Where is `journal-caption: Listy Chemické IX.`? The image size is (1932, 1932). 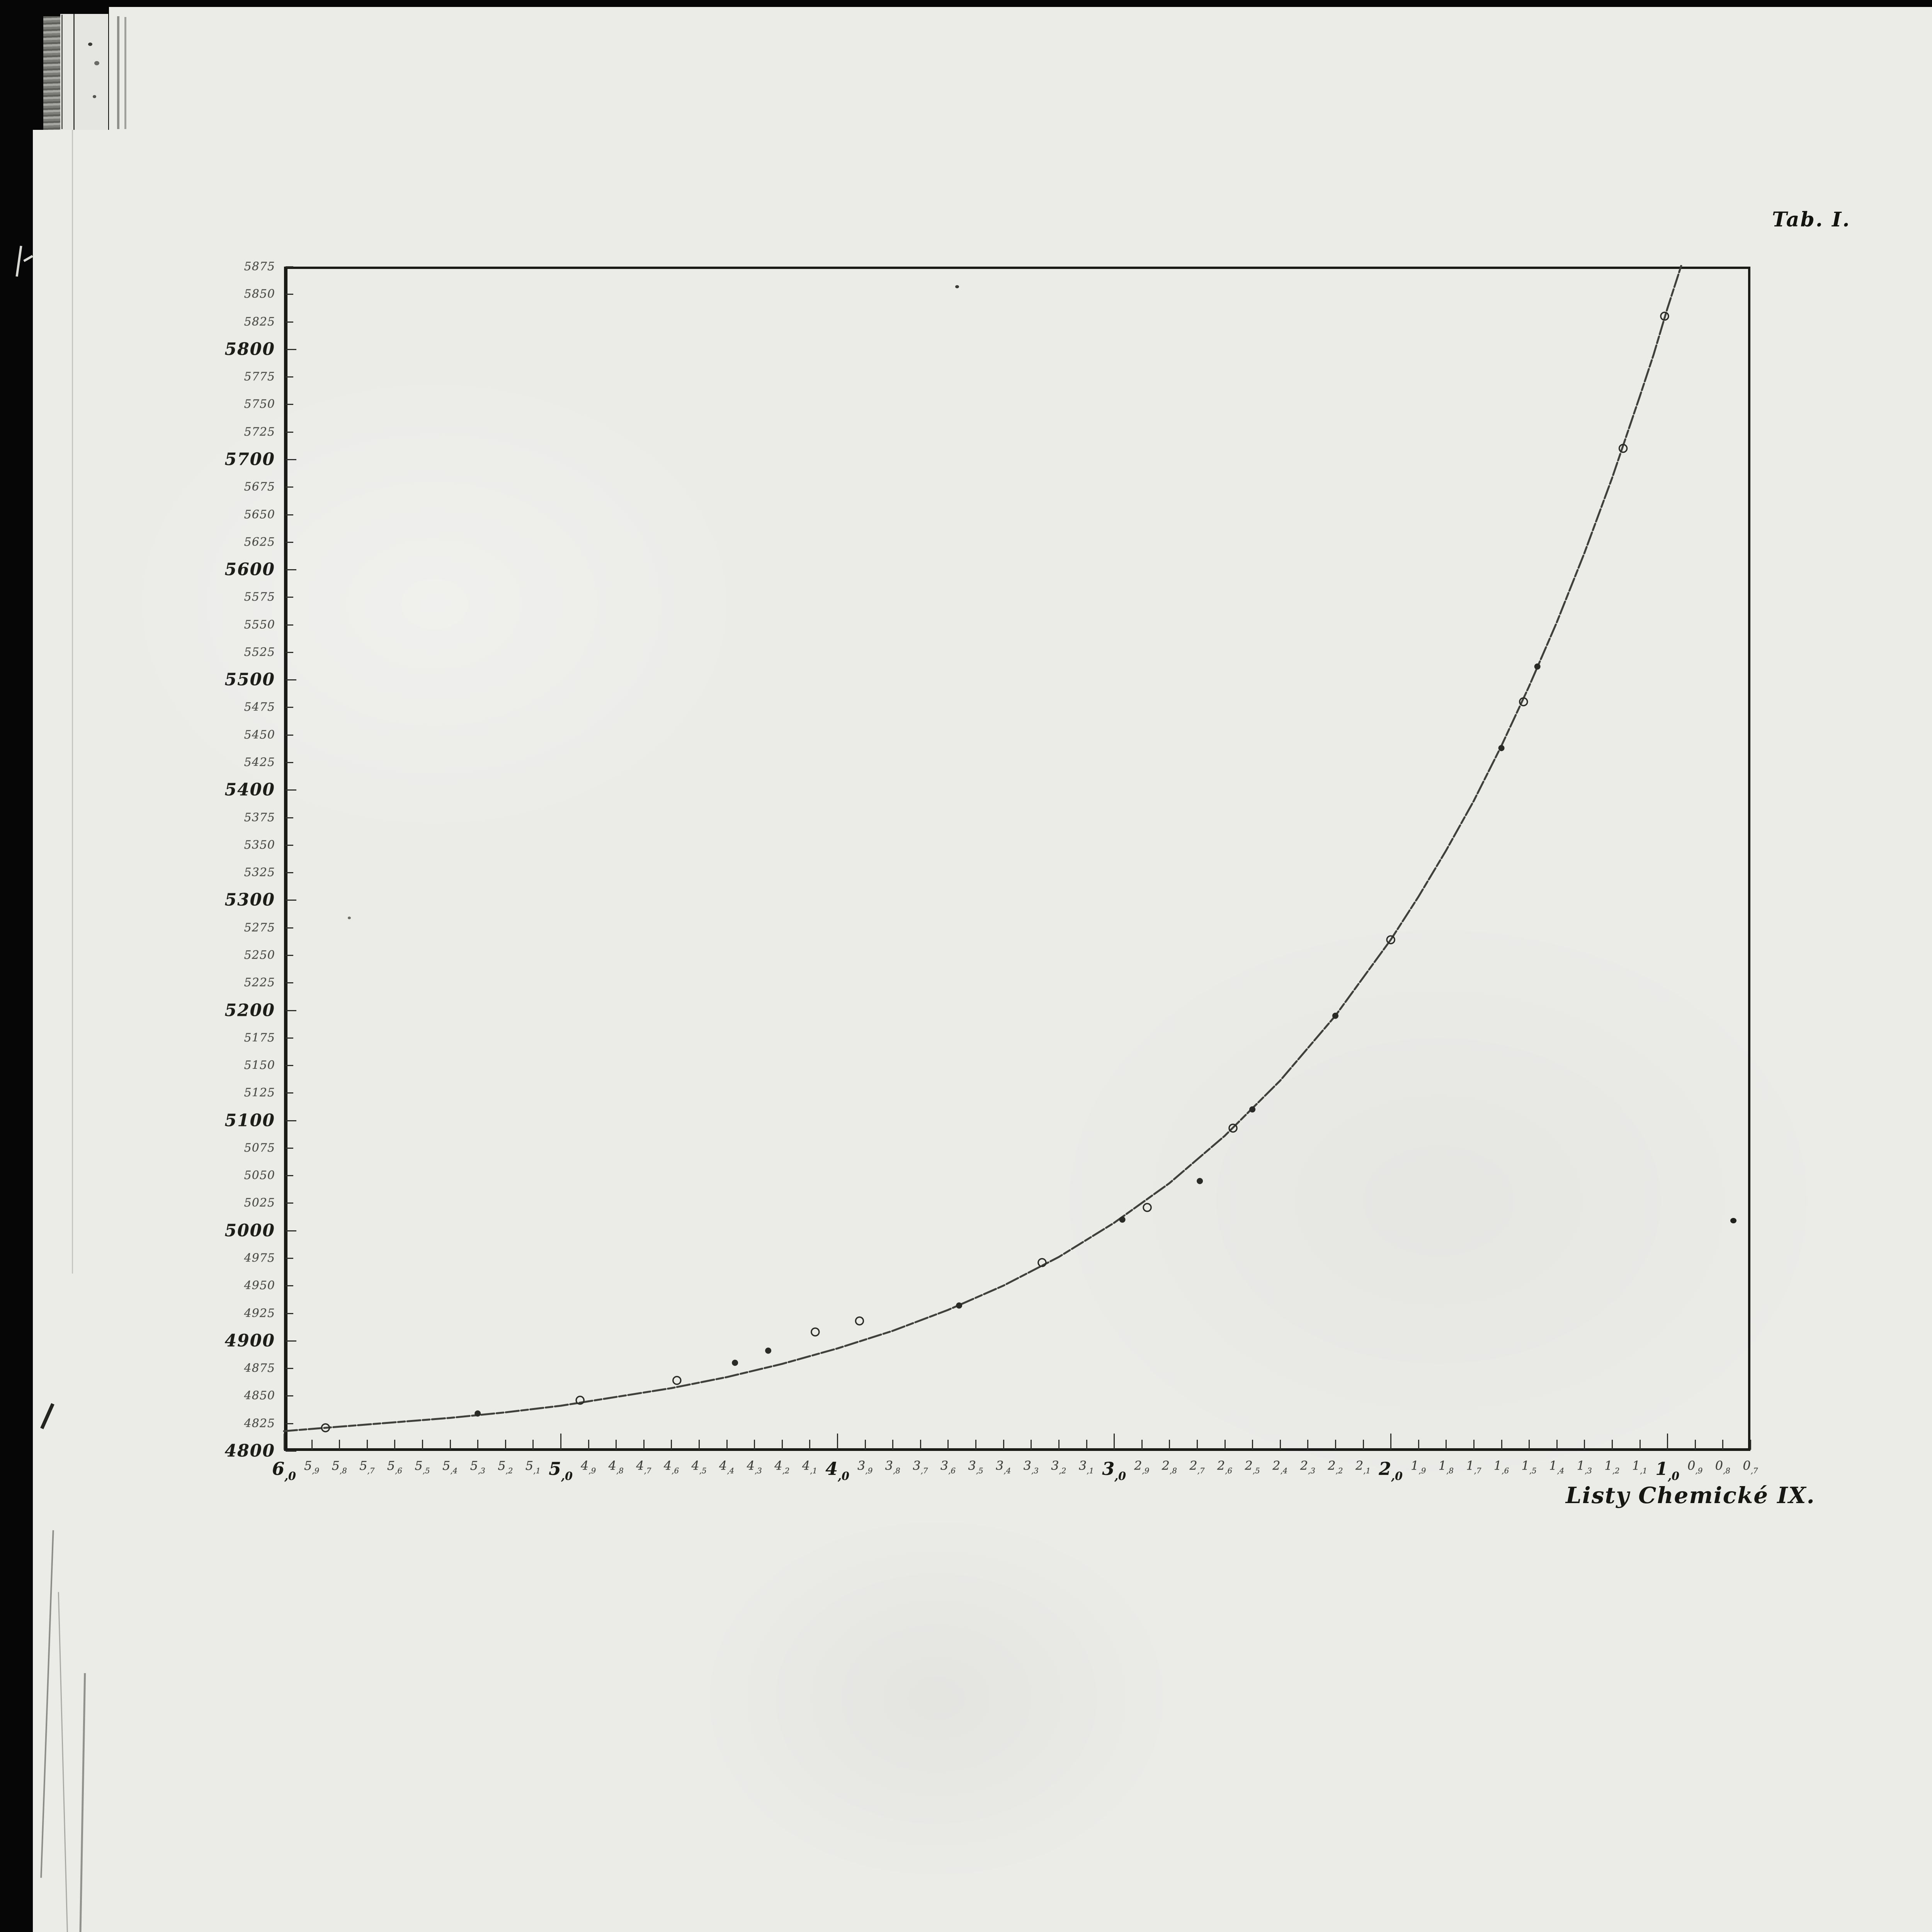 journal-caption: Listy Chemické IX. is located at coordinates (1690, 1496).